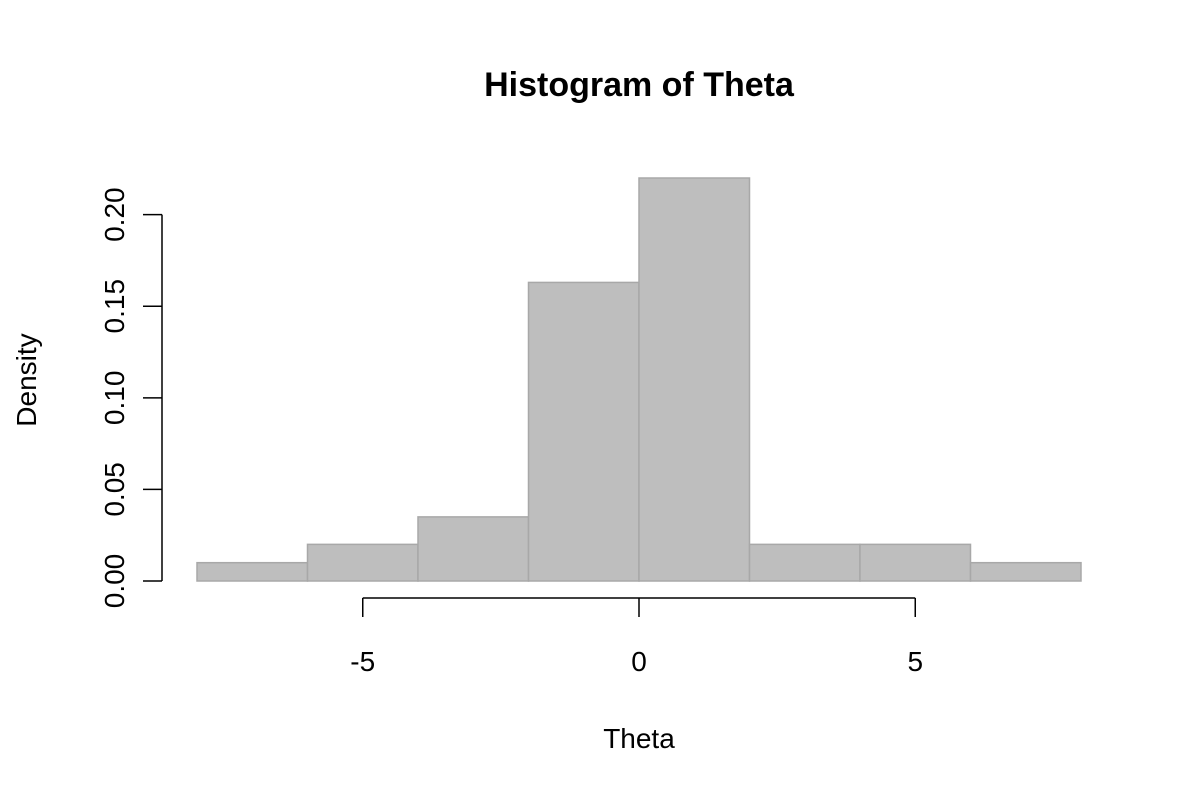  What do you see at coordinates (114, 214) in the screenshot?
I see `y-tick-label: 0.20` at bounding box center [114, 214].